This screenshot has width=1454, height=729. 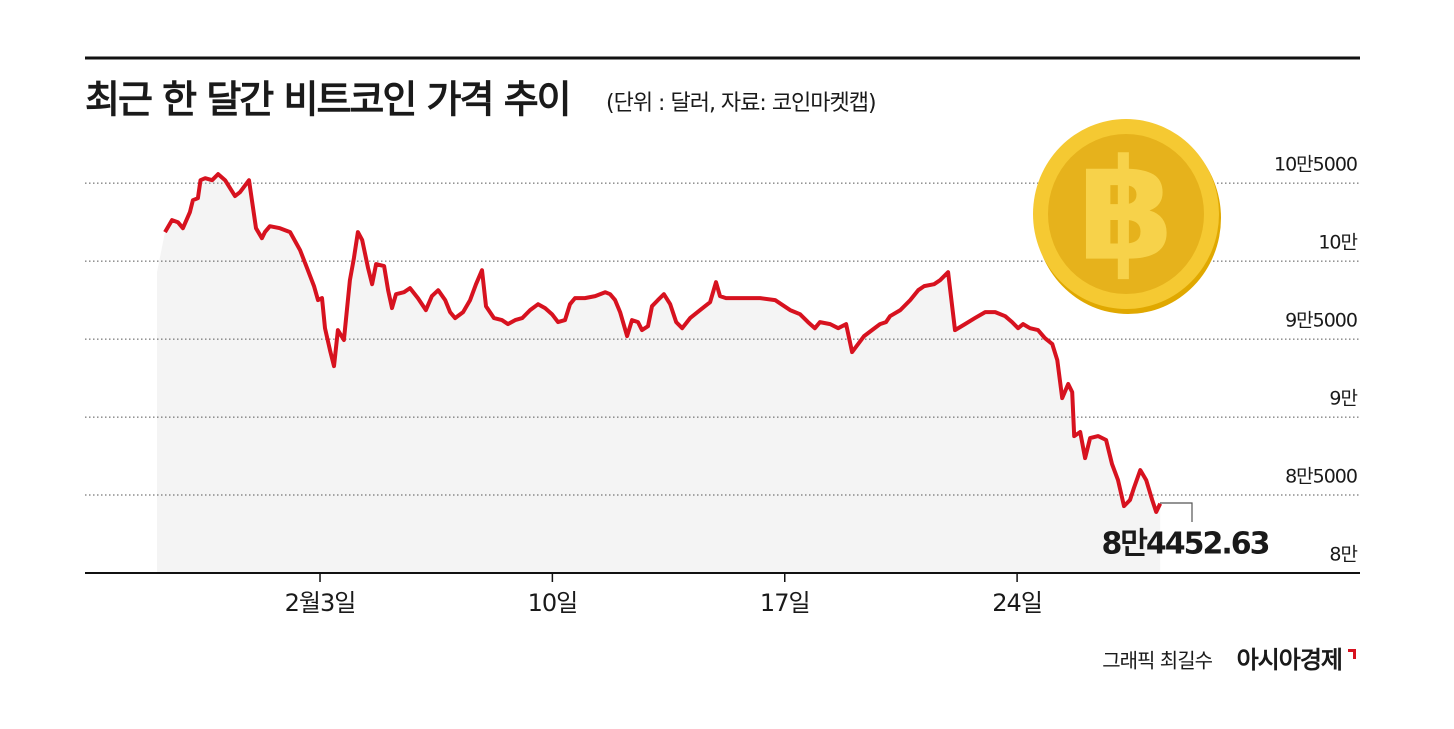 I want to click on chart-subtitle: (단위 : 달러, 자료: 코인마켓캡), so click(x=741, y=103).